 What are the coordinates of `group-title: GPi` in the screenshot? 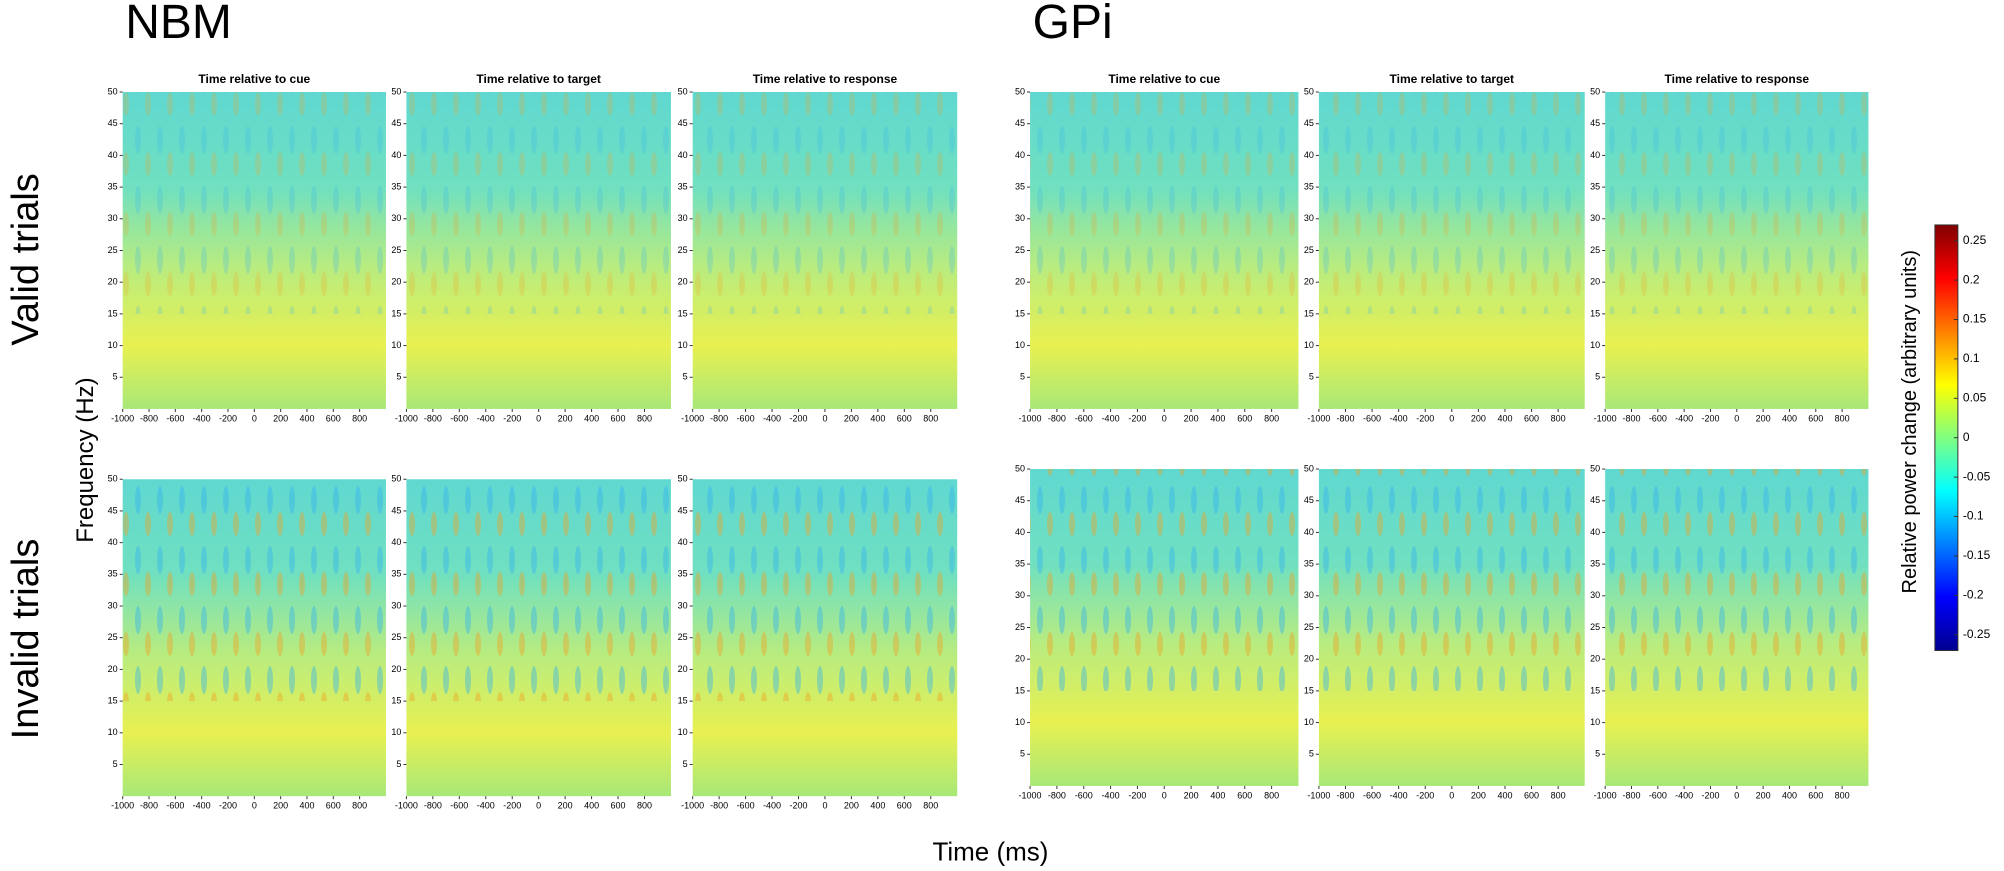 It's located at (1073, 24).